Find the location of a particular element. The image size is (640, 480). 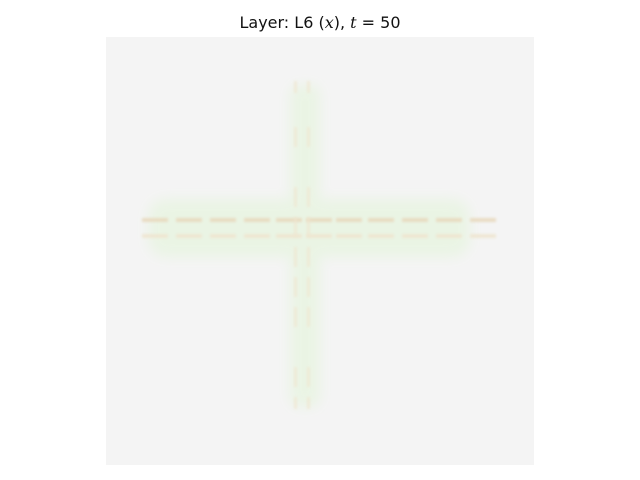

title-time-value: 50 is located at coordinates (390, 22).